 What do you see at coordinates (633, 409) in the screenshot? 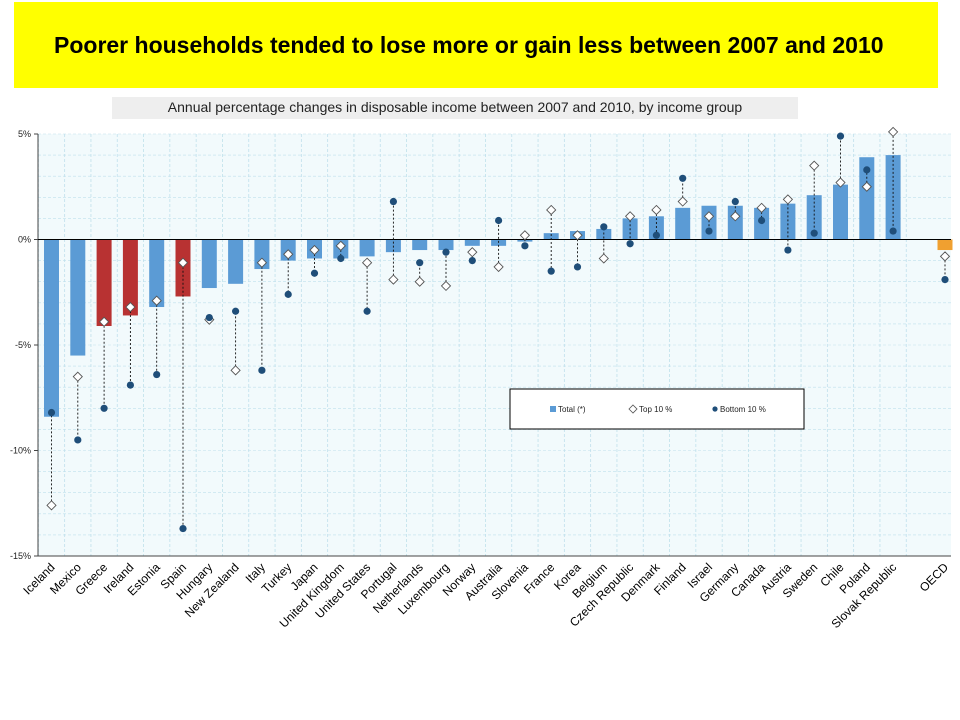
I see `legend-swatch-top10` at bounding box center [633, 409].